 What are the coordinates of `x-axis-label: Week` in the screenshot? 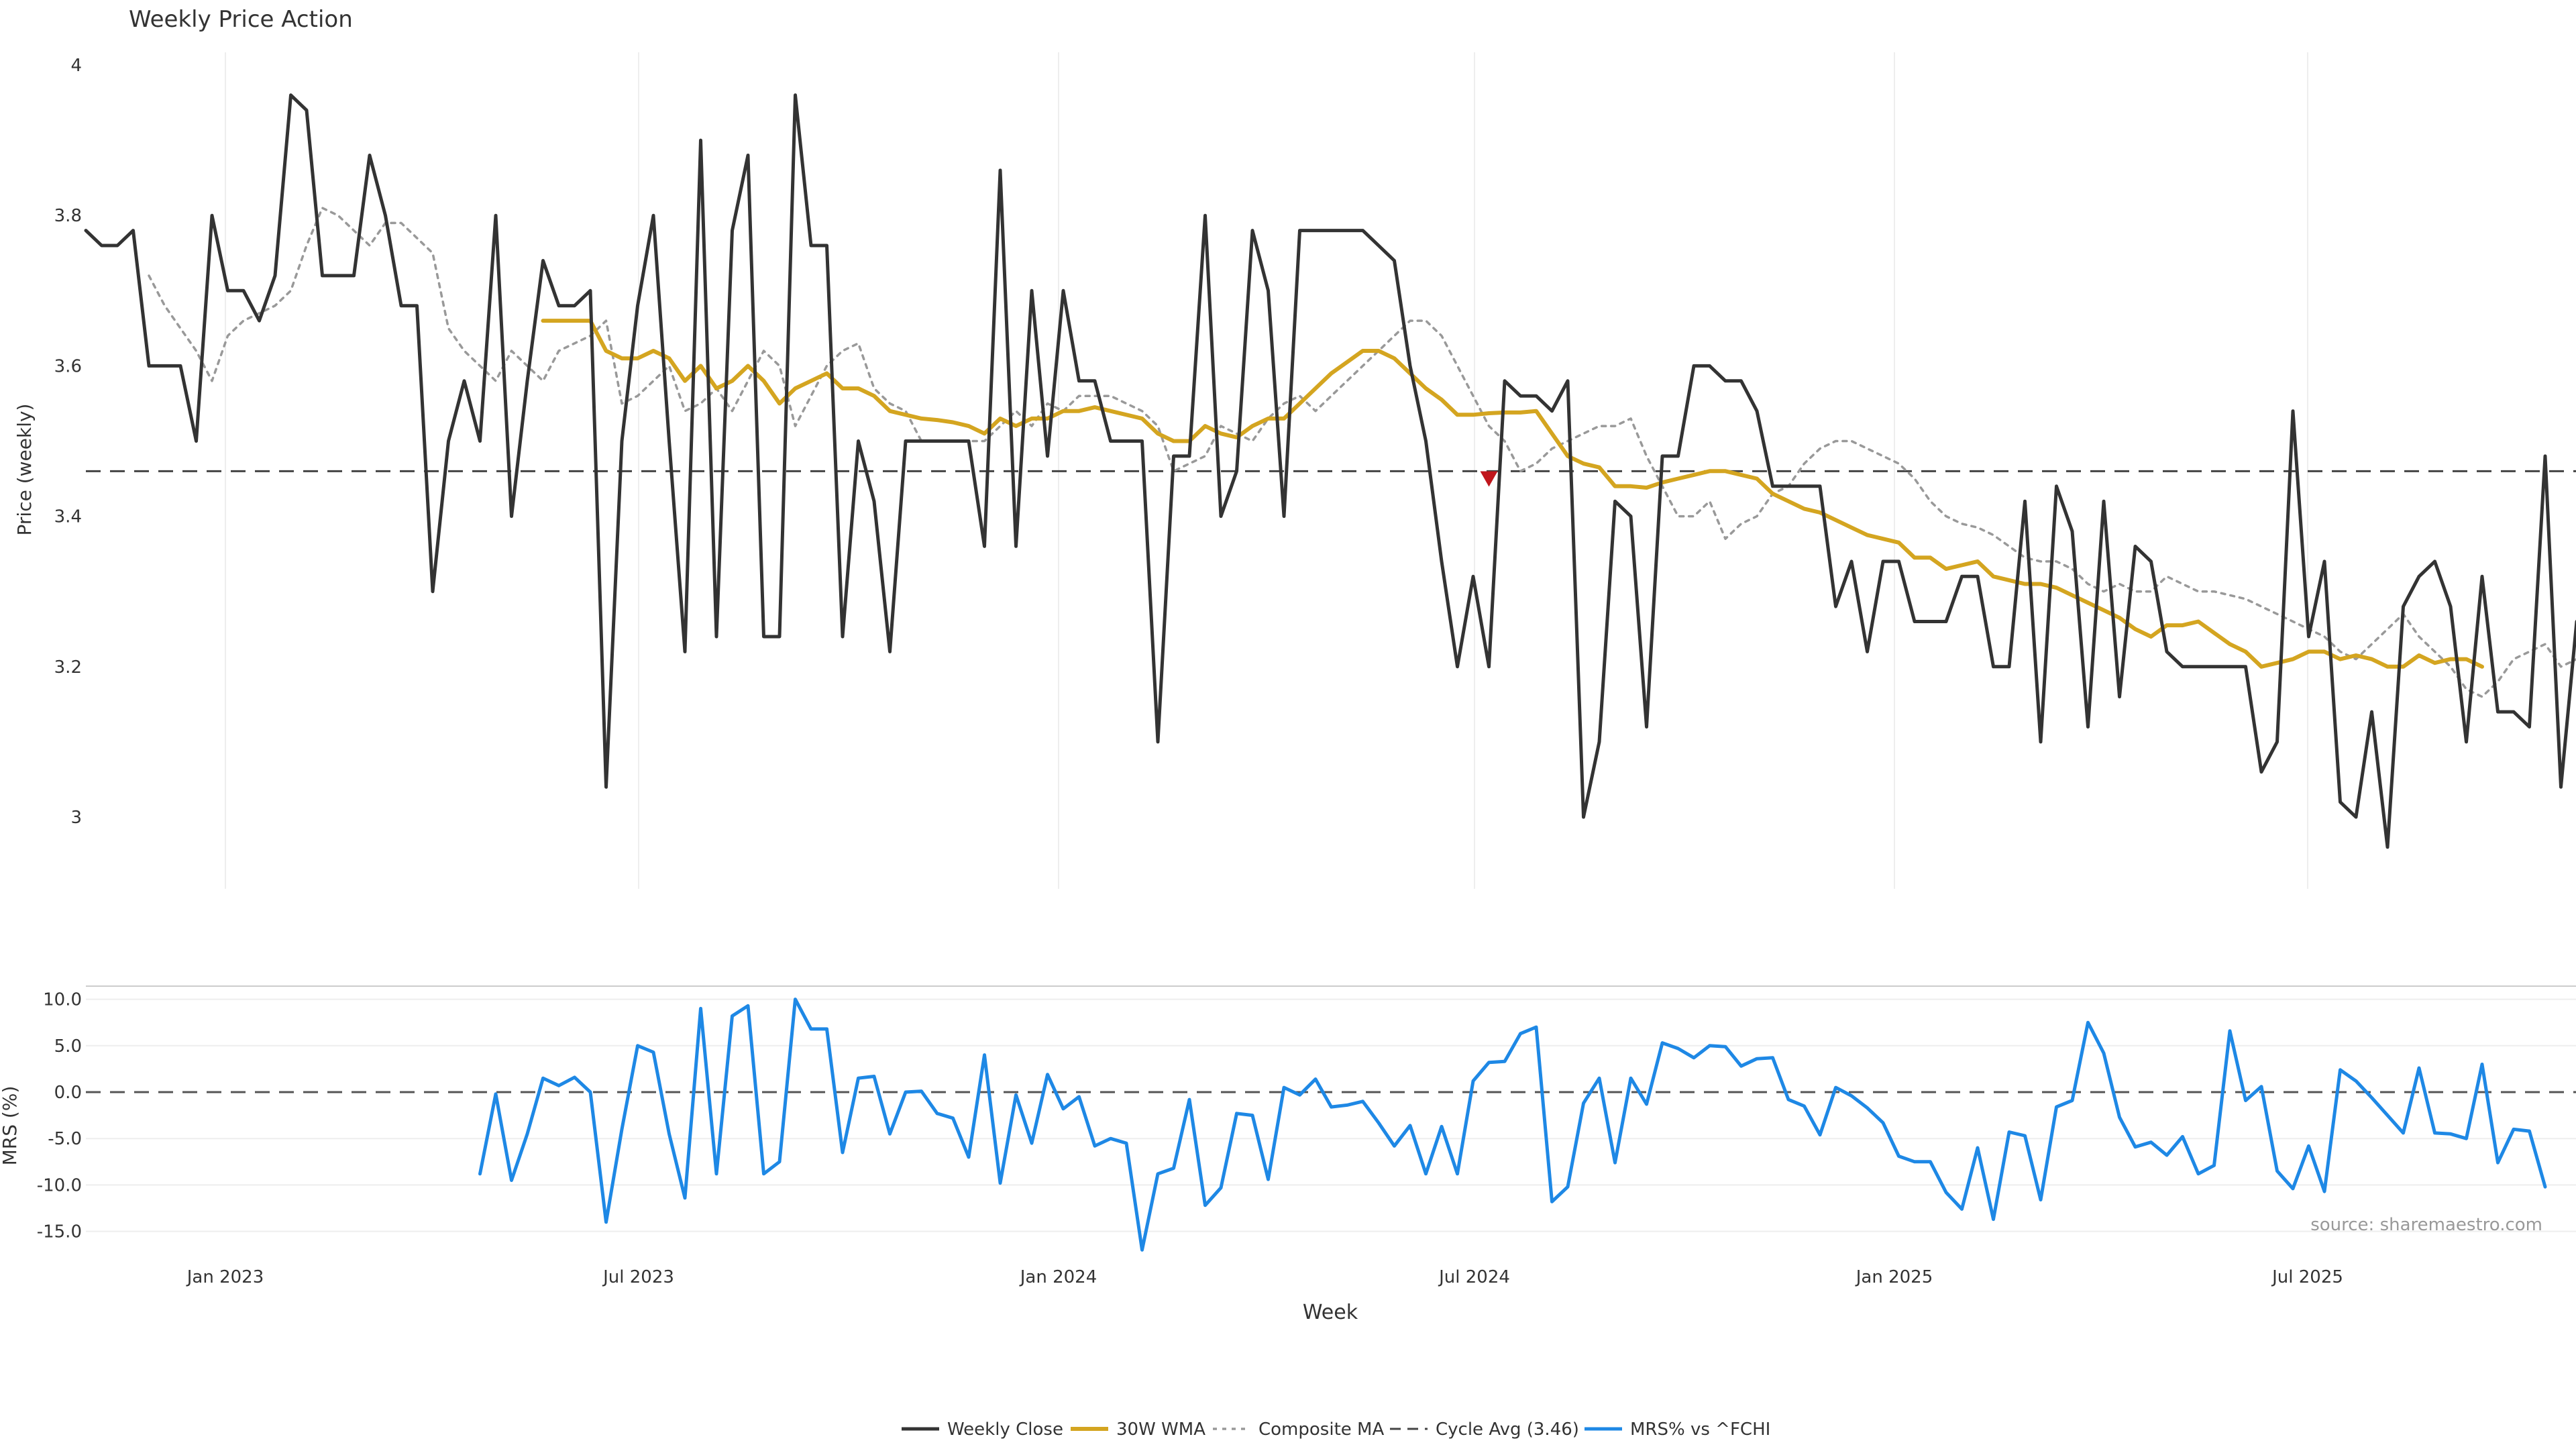 It's located at (1330, 1312).